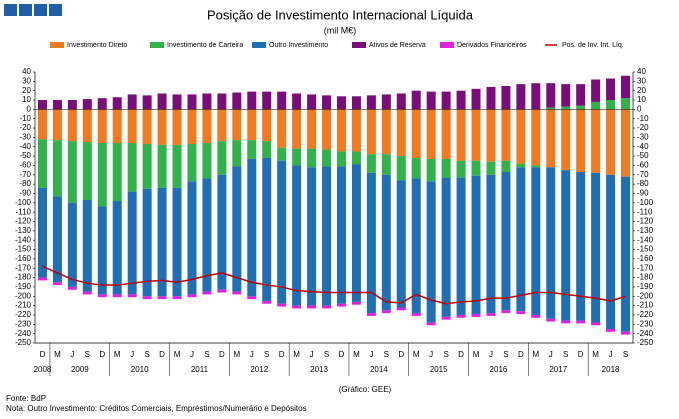 The image size is (679, 419). I want to click on y2-tick-label: -80, so click(643, 183).